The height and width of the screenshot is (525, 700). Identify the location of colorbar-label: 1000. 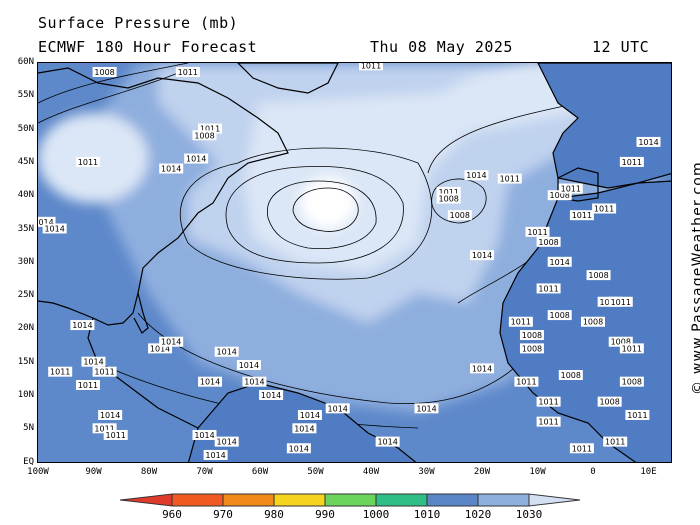
(376, 514).